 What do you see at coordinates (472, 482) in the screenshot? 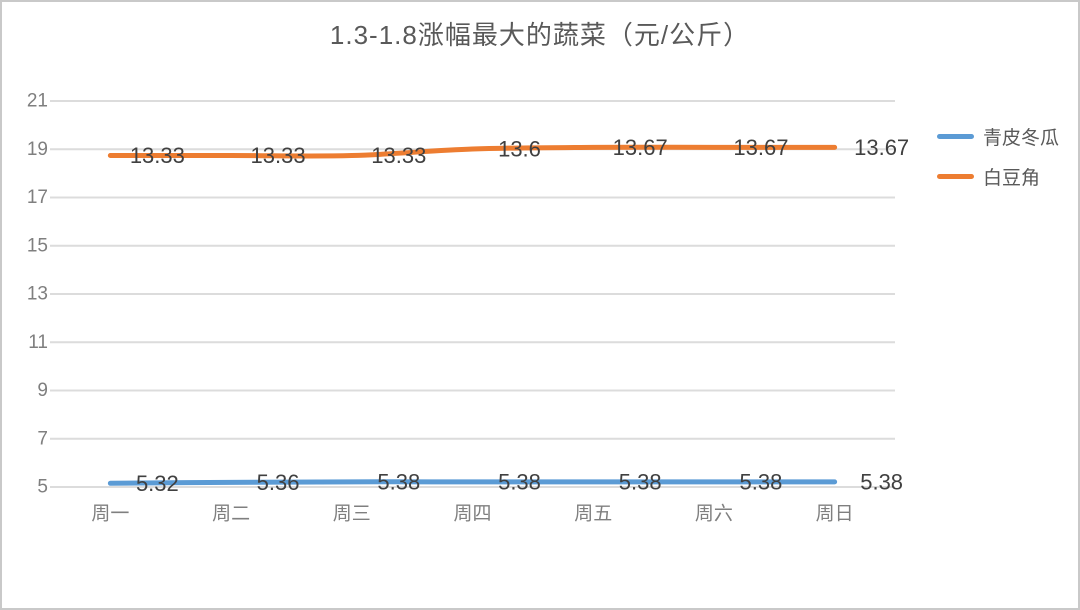
I see `series-line-青皮冬瓜` at bounding box center [472, 482].